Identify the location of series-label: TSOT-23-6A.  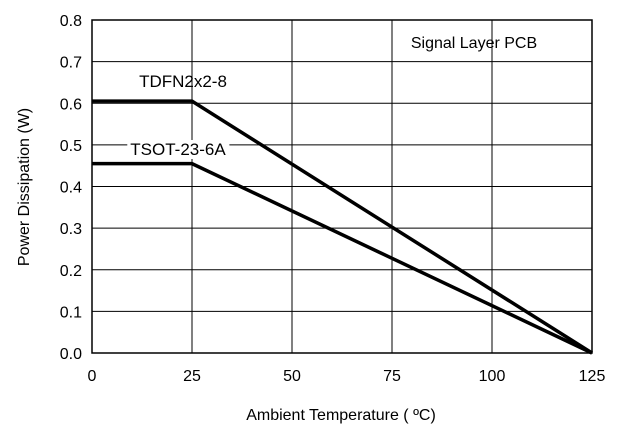
(178, 149).